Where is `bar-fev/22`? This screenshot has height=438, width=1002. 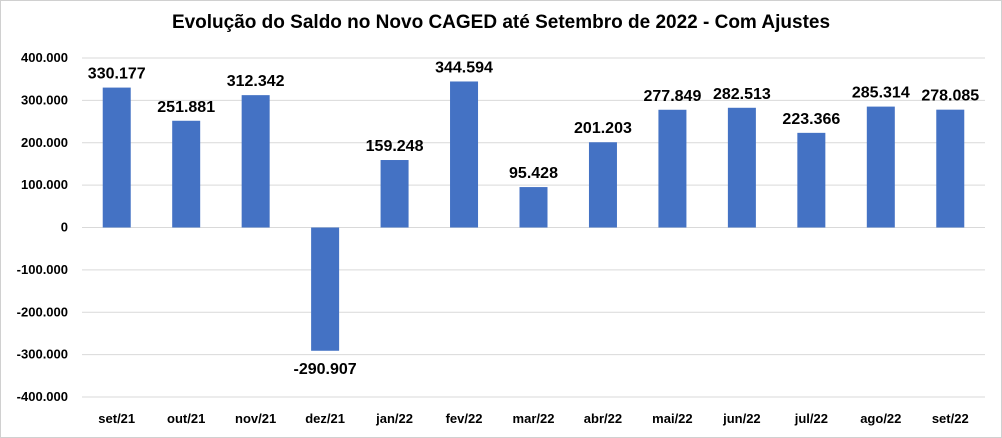
bar-fev/22 is located at coordinates (464, 154).